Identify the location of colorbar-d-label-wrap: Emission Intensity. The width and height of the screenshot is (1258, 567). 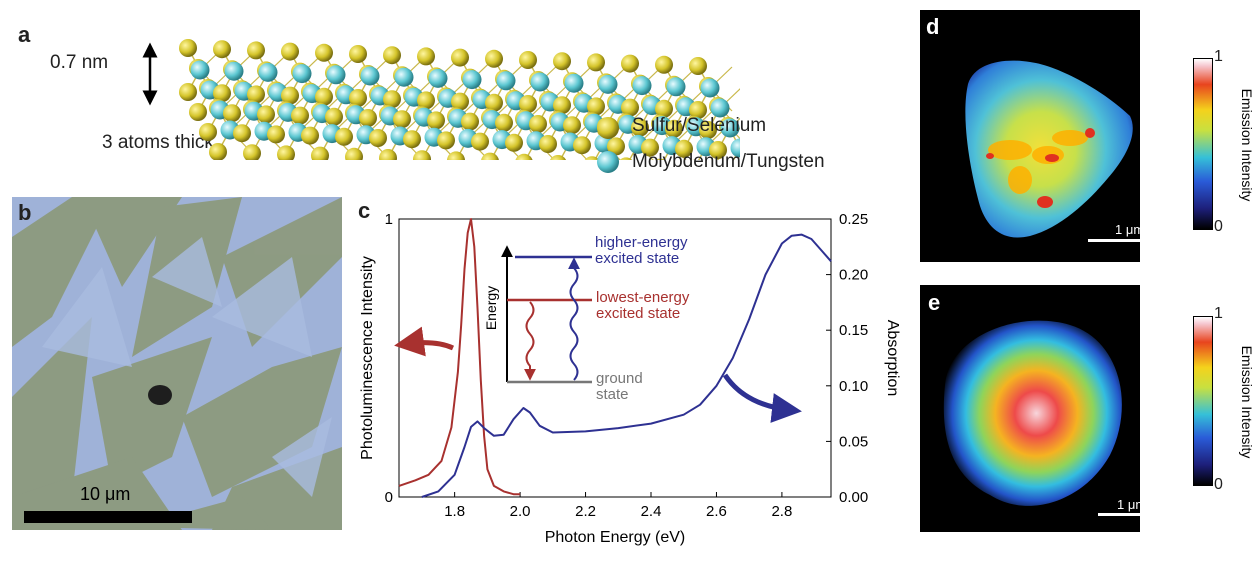
(1247, 145).